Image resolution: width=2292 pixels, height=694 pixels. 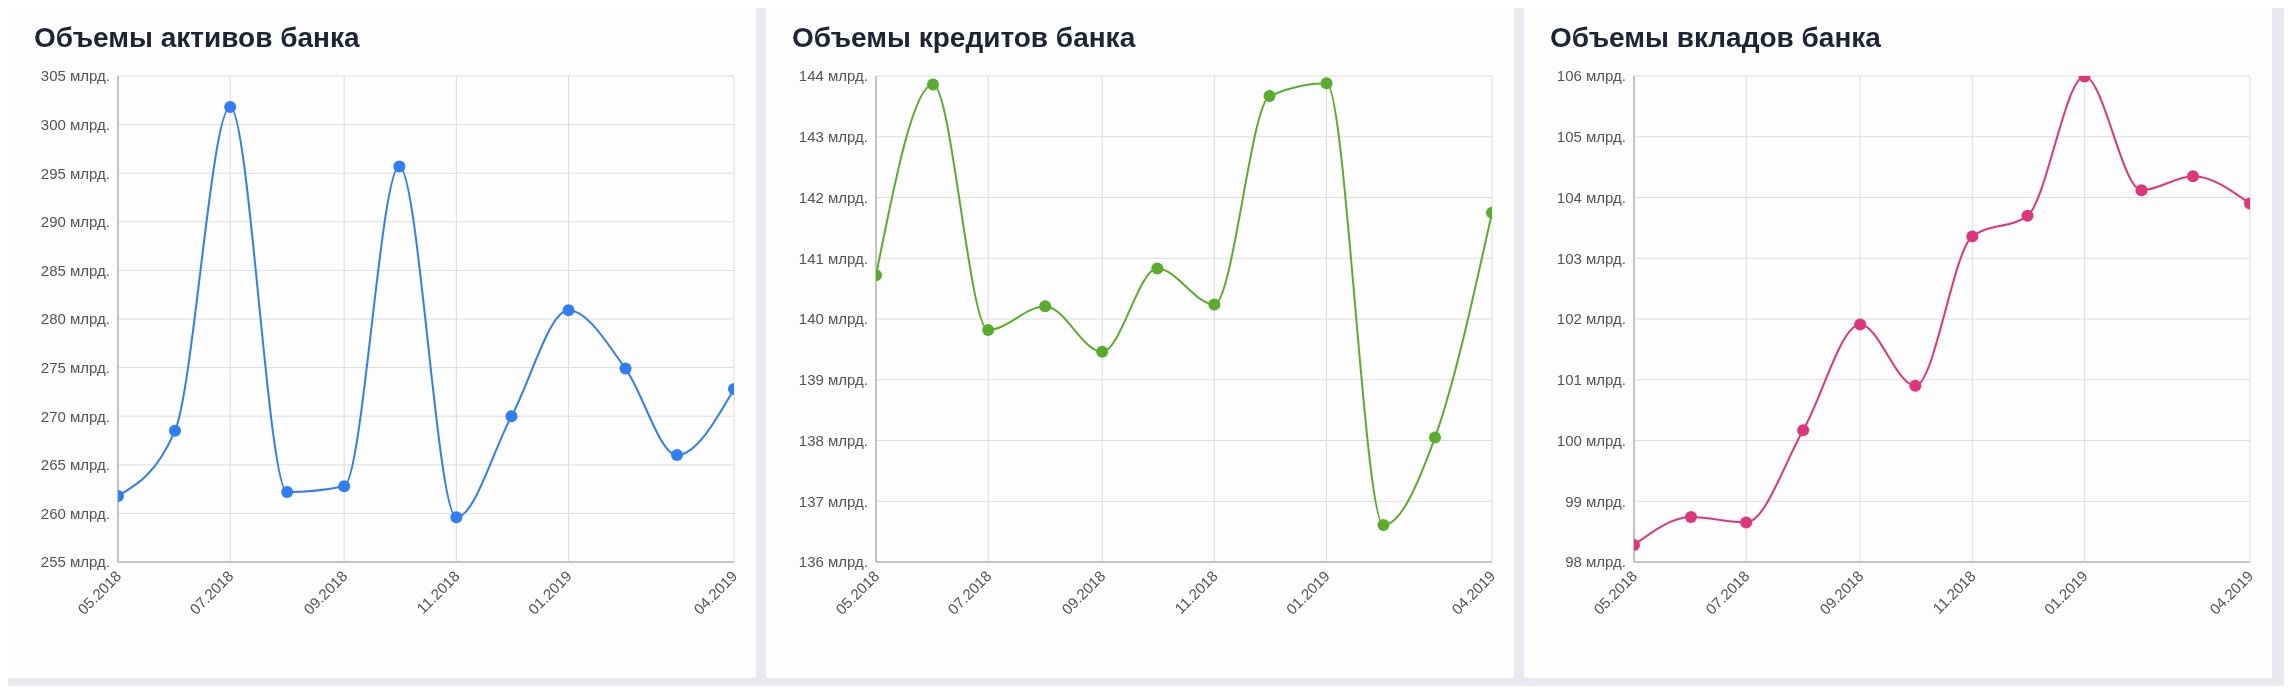 I want to click on chart-title: Объемы вкладов банка, so click(x=1716, y=38).